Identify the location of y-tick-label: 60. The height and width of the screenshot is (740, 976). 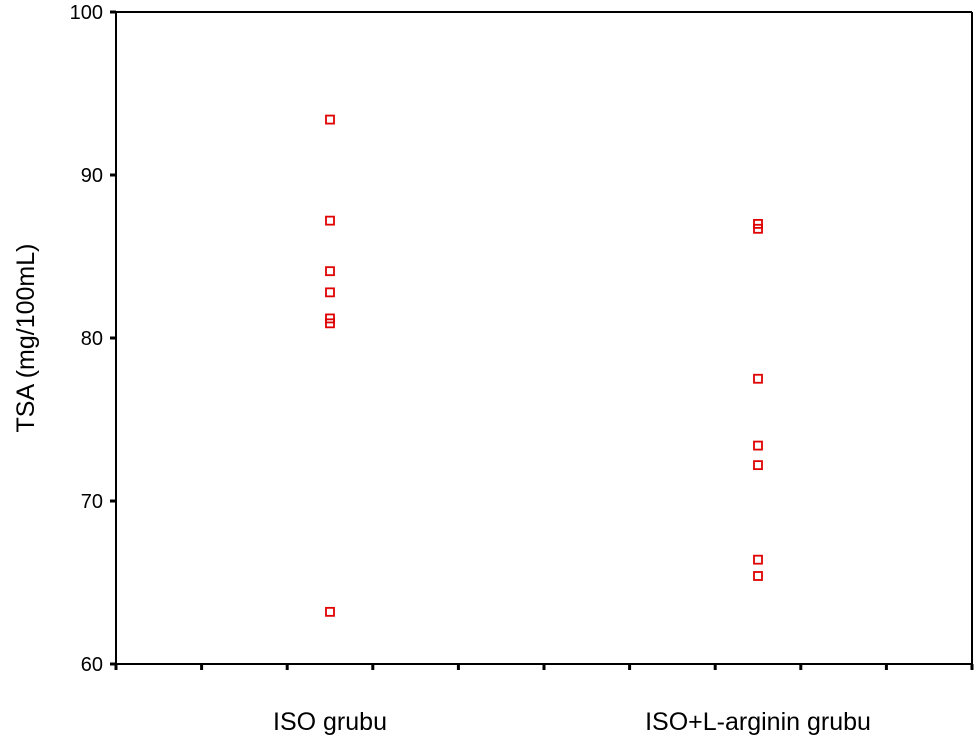
(92, 665).